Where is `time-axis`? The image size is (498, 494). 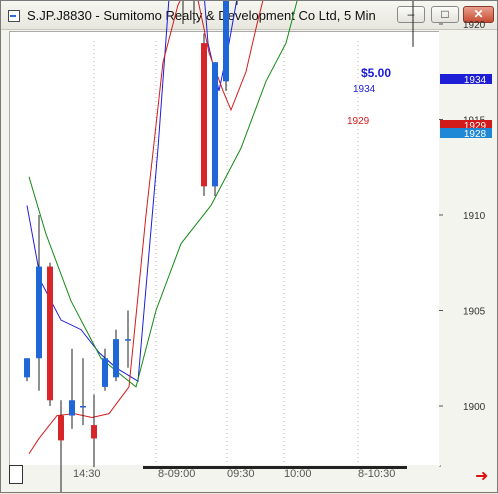
time-axis is located at coordinates (224, 478).